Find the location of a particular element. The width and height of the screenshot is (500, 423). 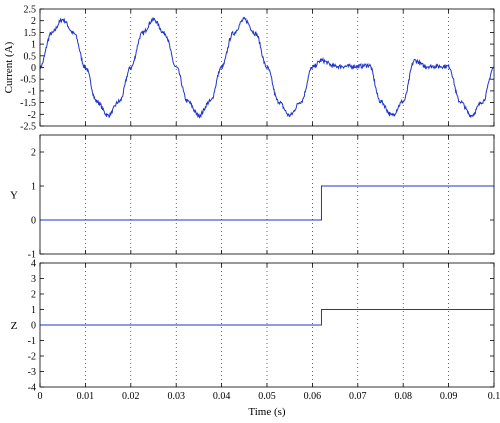

y-tick-label: 2.5 is located at coordinates (30, 10).